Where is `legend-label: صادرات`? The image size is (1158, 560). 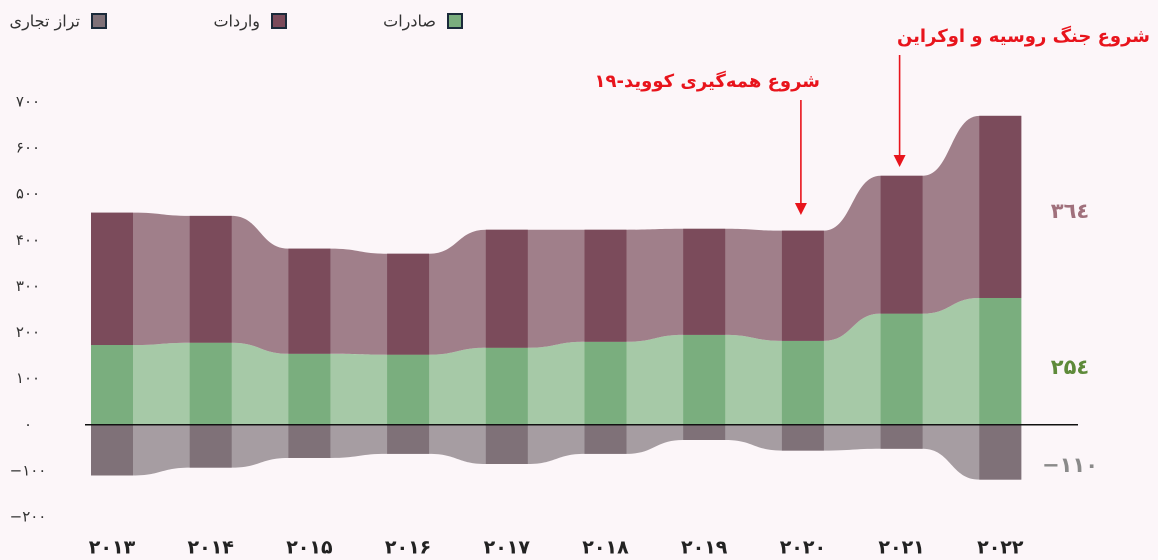 legend-label: صادرات is located at coordinates (409, 22).